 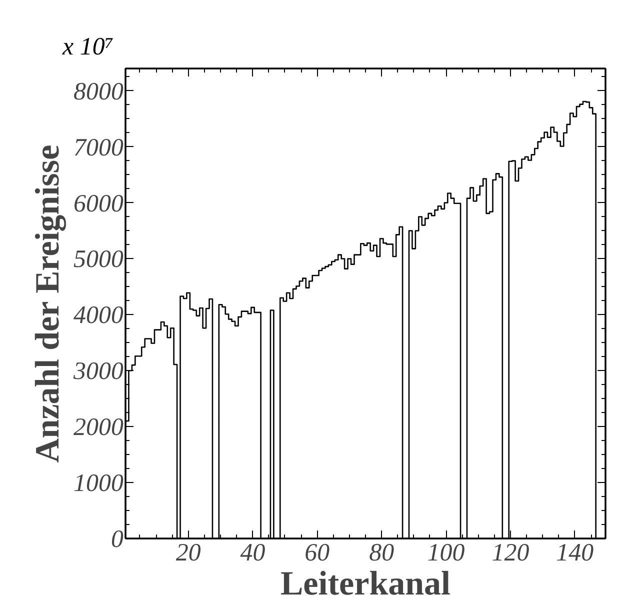 I want to click on x-tick-label: 40, so click(x=253, y=553).